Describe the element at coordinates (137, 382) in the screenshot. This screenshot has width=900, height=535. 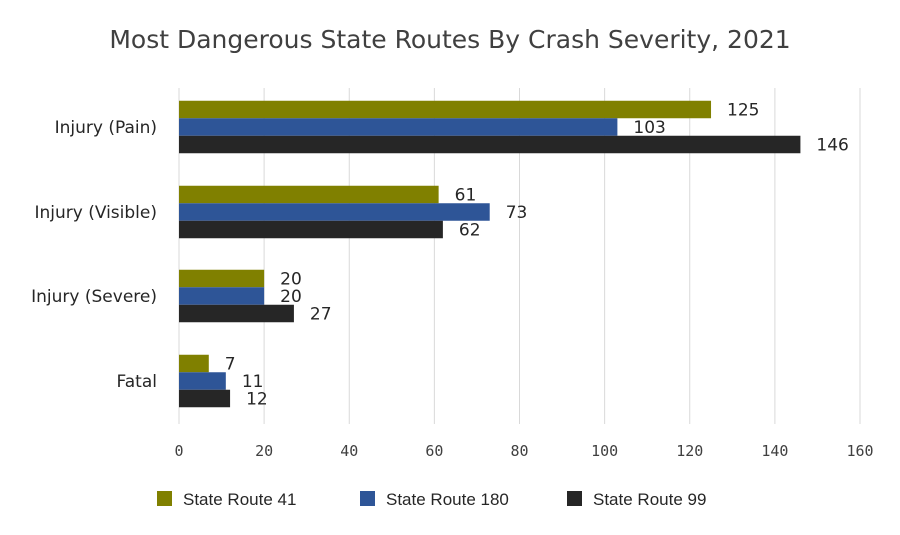
I see `category-label: Fatal` at that location.